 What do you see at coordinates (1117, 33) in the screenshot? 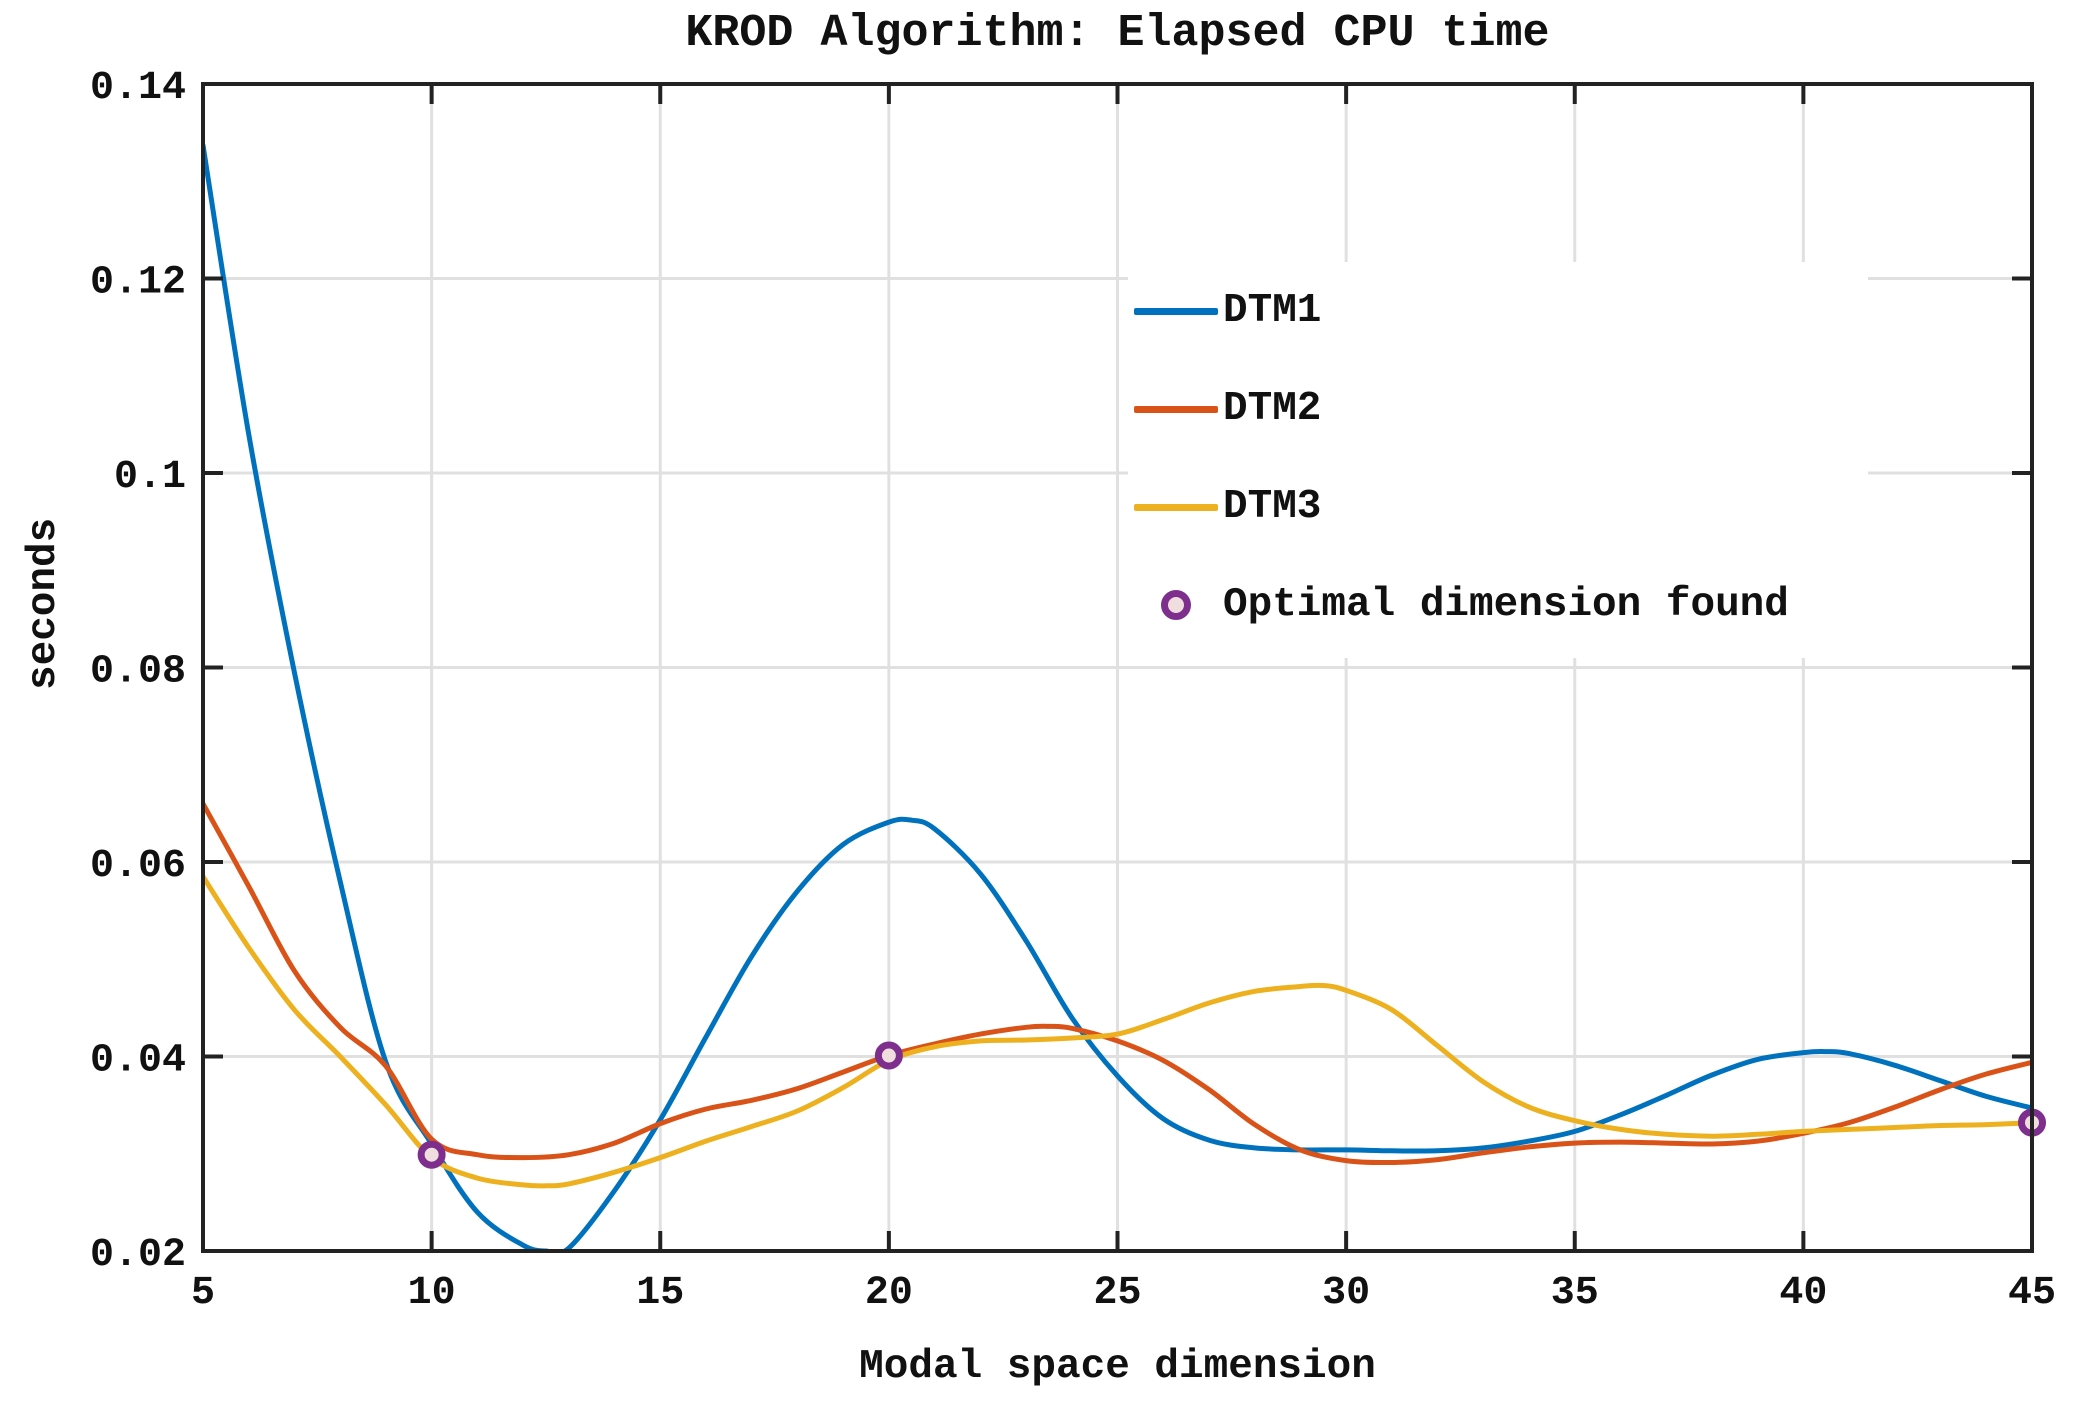
I see `chart-title: KROD Algorithm: Elapsed CPU time` at bounding box center [1117, 33].